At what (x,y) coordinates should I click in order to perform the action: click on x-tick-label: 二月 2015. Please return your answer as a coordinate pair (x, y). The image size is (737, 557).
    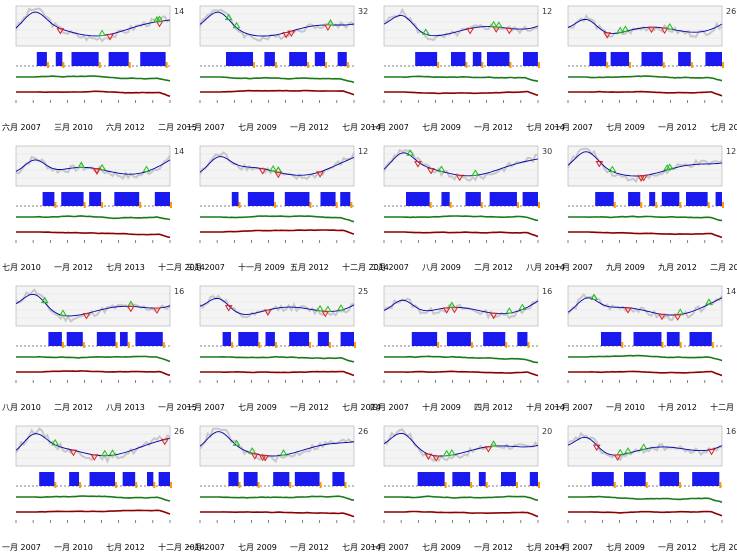
    Looking at the image, I should click on (723, 267).